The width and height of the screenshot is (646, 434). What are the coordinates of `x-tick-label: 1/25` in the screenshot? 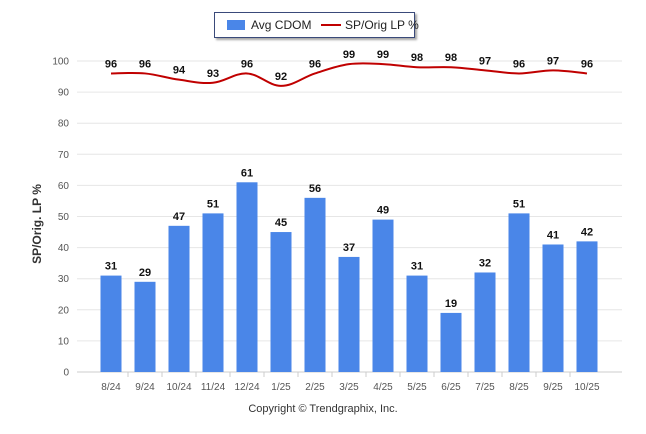 It's located at (281, 387).